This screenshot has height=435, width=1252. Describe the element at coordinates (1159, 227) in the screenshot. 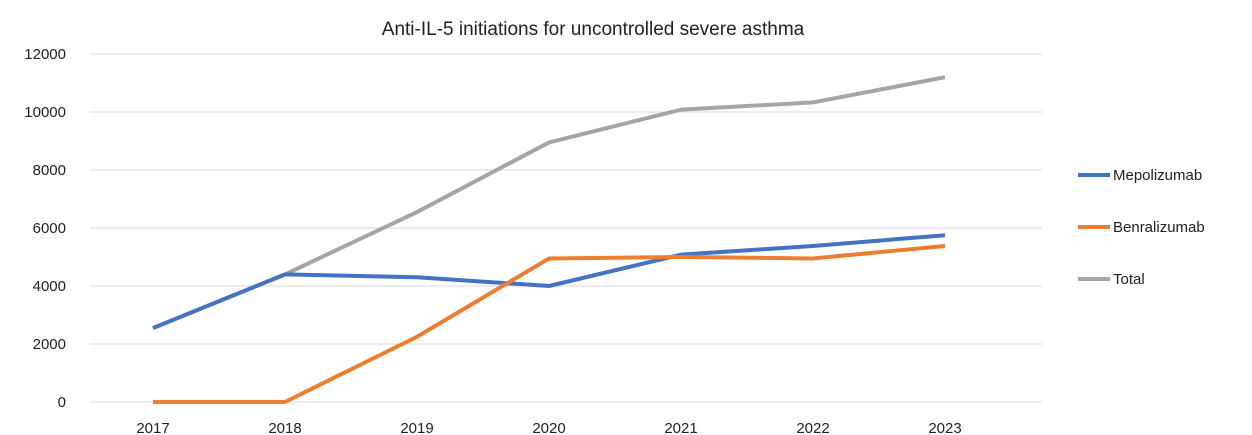

I see `legend-label-benralizumab: Benralizumab` at that location.